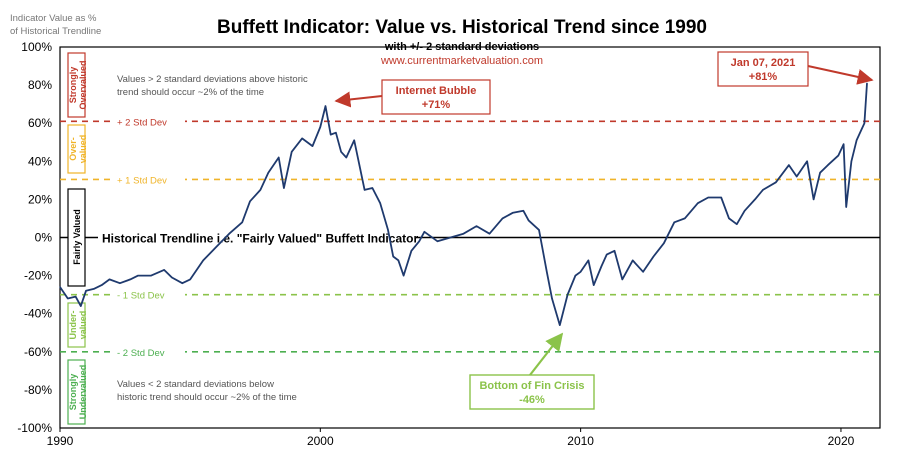 Image resolution: width=924 pixels, height=469 pixels. I want to click on x-tick-label: 2000, so click(320, 441).